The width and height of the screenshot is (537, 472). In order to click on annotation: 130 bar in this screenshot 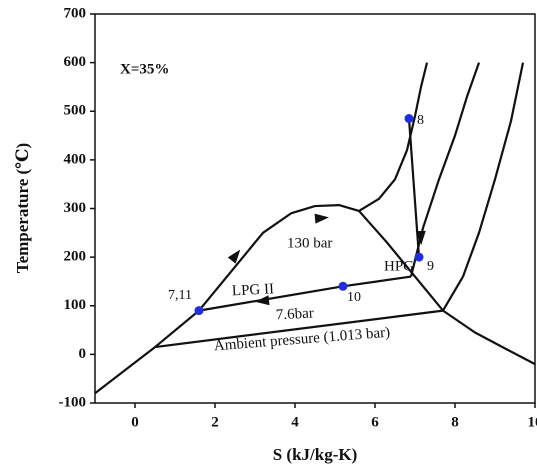, I will do `click(309, 243)`.